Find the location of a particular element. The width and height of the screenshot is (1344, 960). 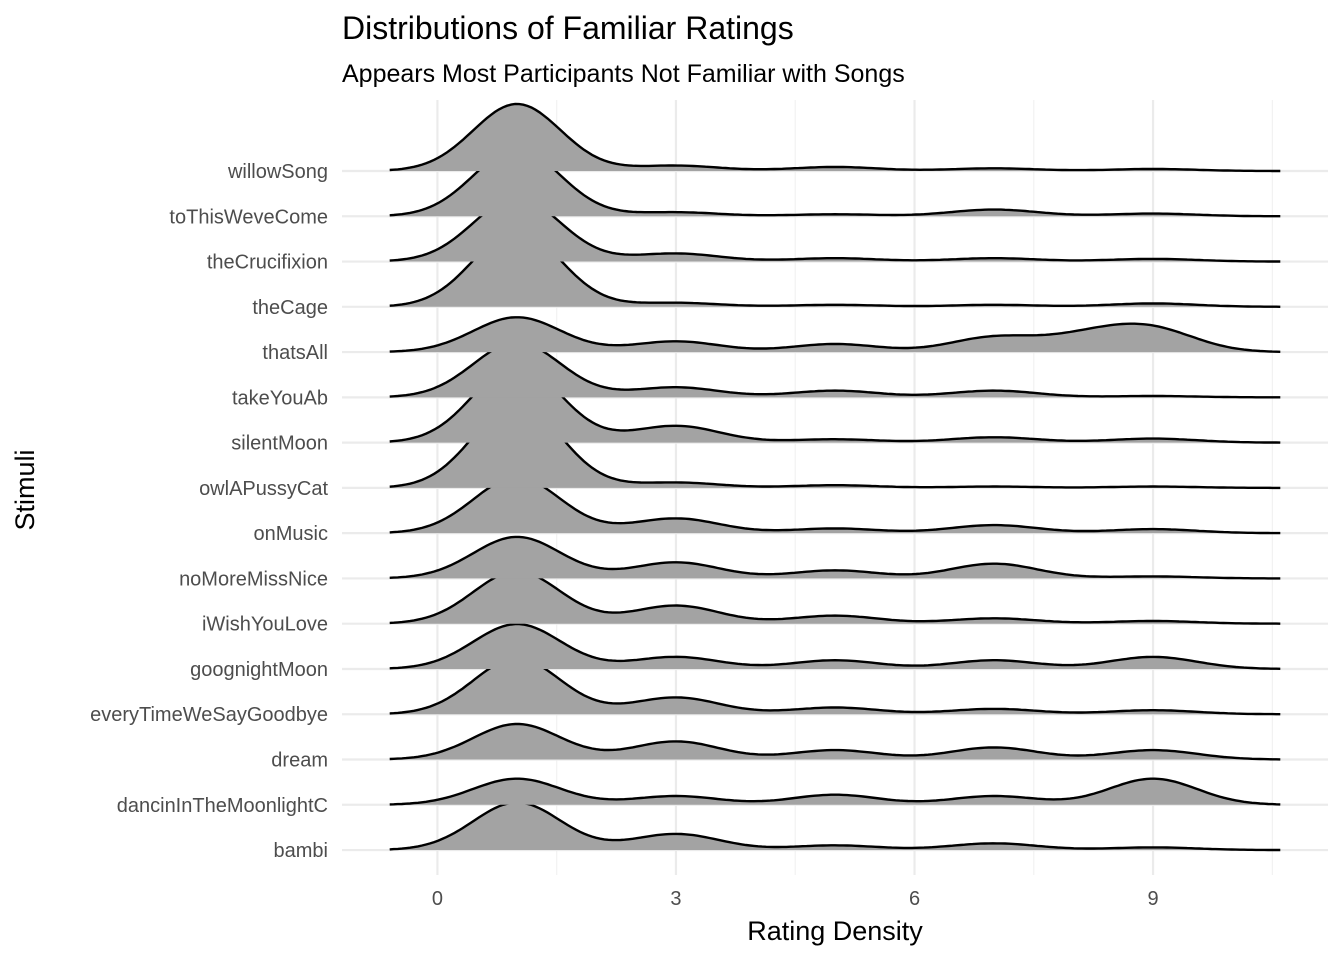

y-tick-label: goognightMoon is located at coordinates (259, 670).